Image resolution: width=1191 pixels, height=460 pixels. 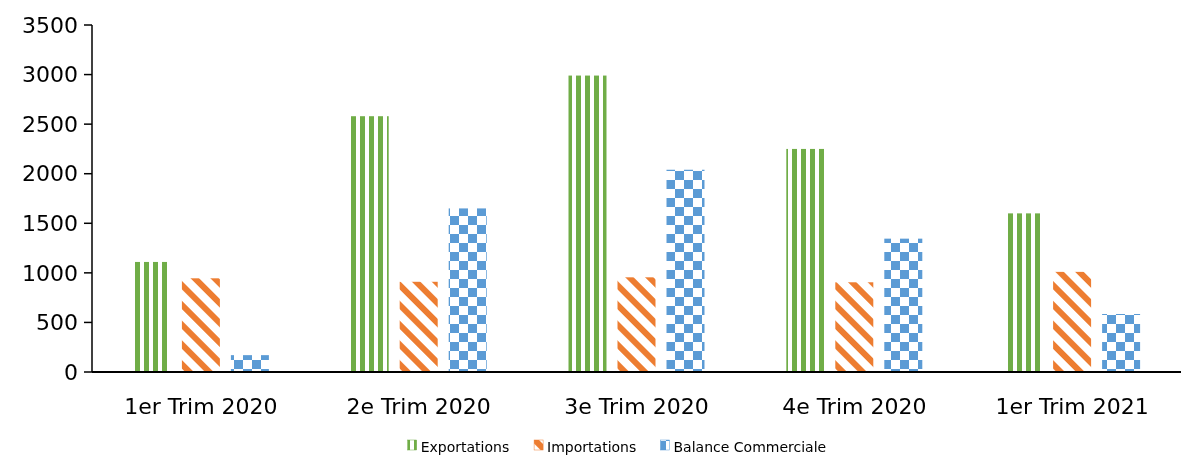 What do you see at coordinates (465, 447) in the screenshot?
I see `legend-label: Exportations` at bounding box center [465, 447].